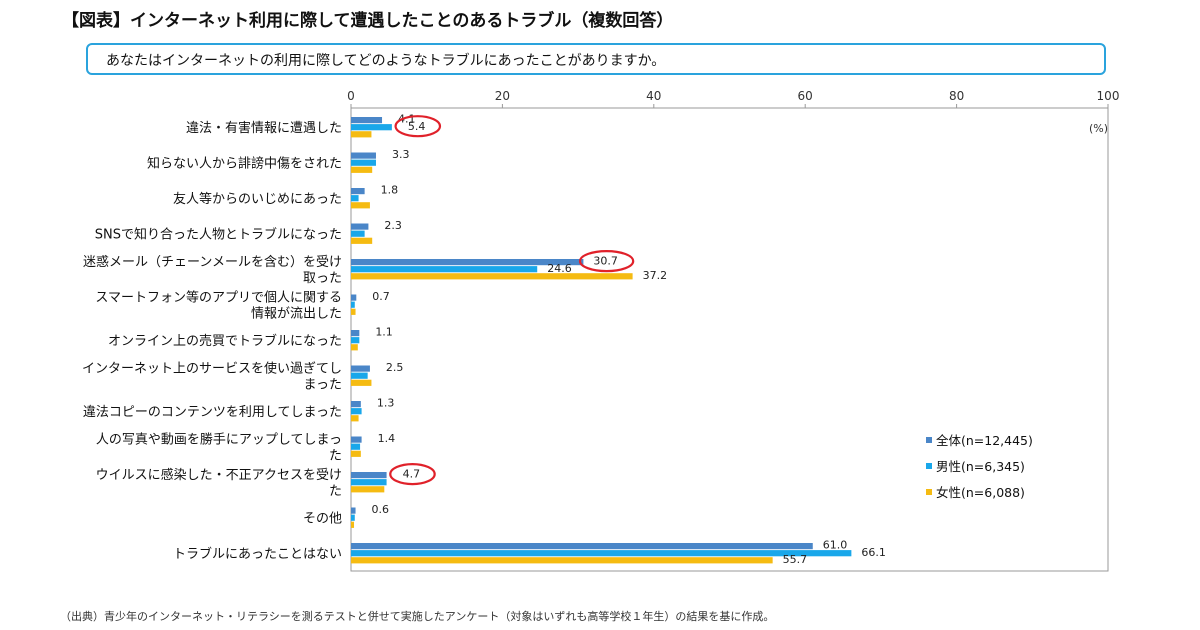  Describe the element at coordinates (386, 61) in the screenshot. I see `question-text: あなたはインターネットの利用に際してどのようなトラブルにあったことがありますか。` at that location.